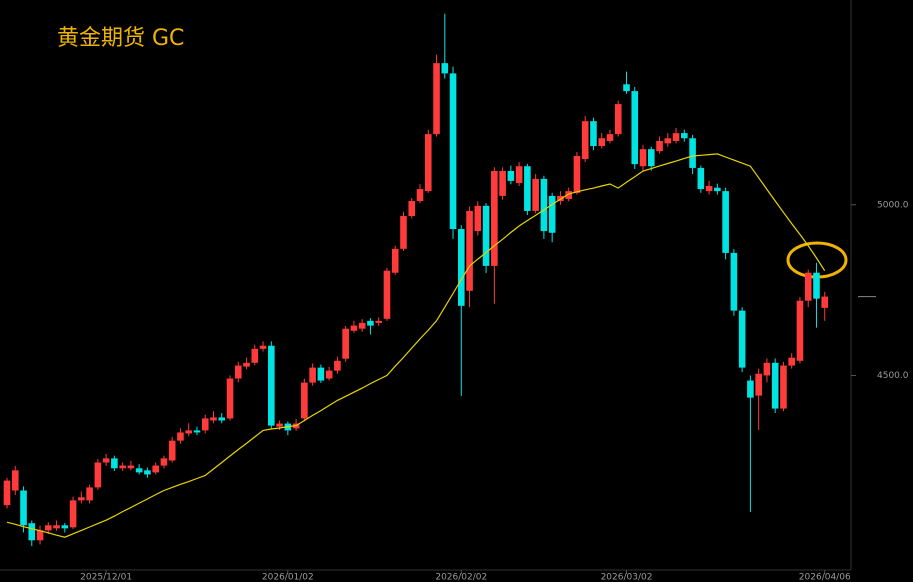  I want to click on x-tick-label: 2026/01/02, so click(288, 577).